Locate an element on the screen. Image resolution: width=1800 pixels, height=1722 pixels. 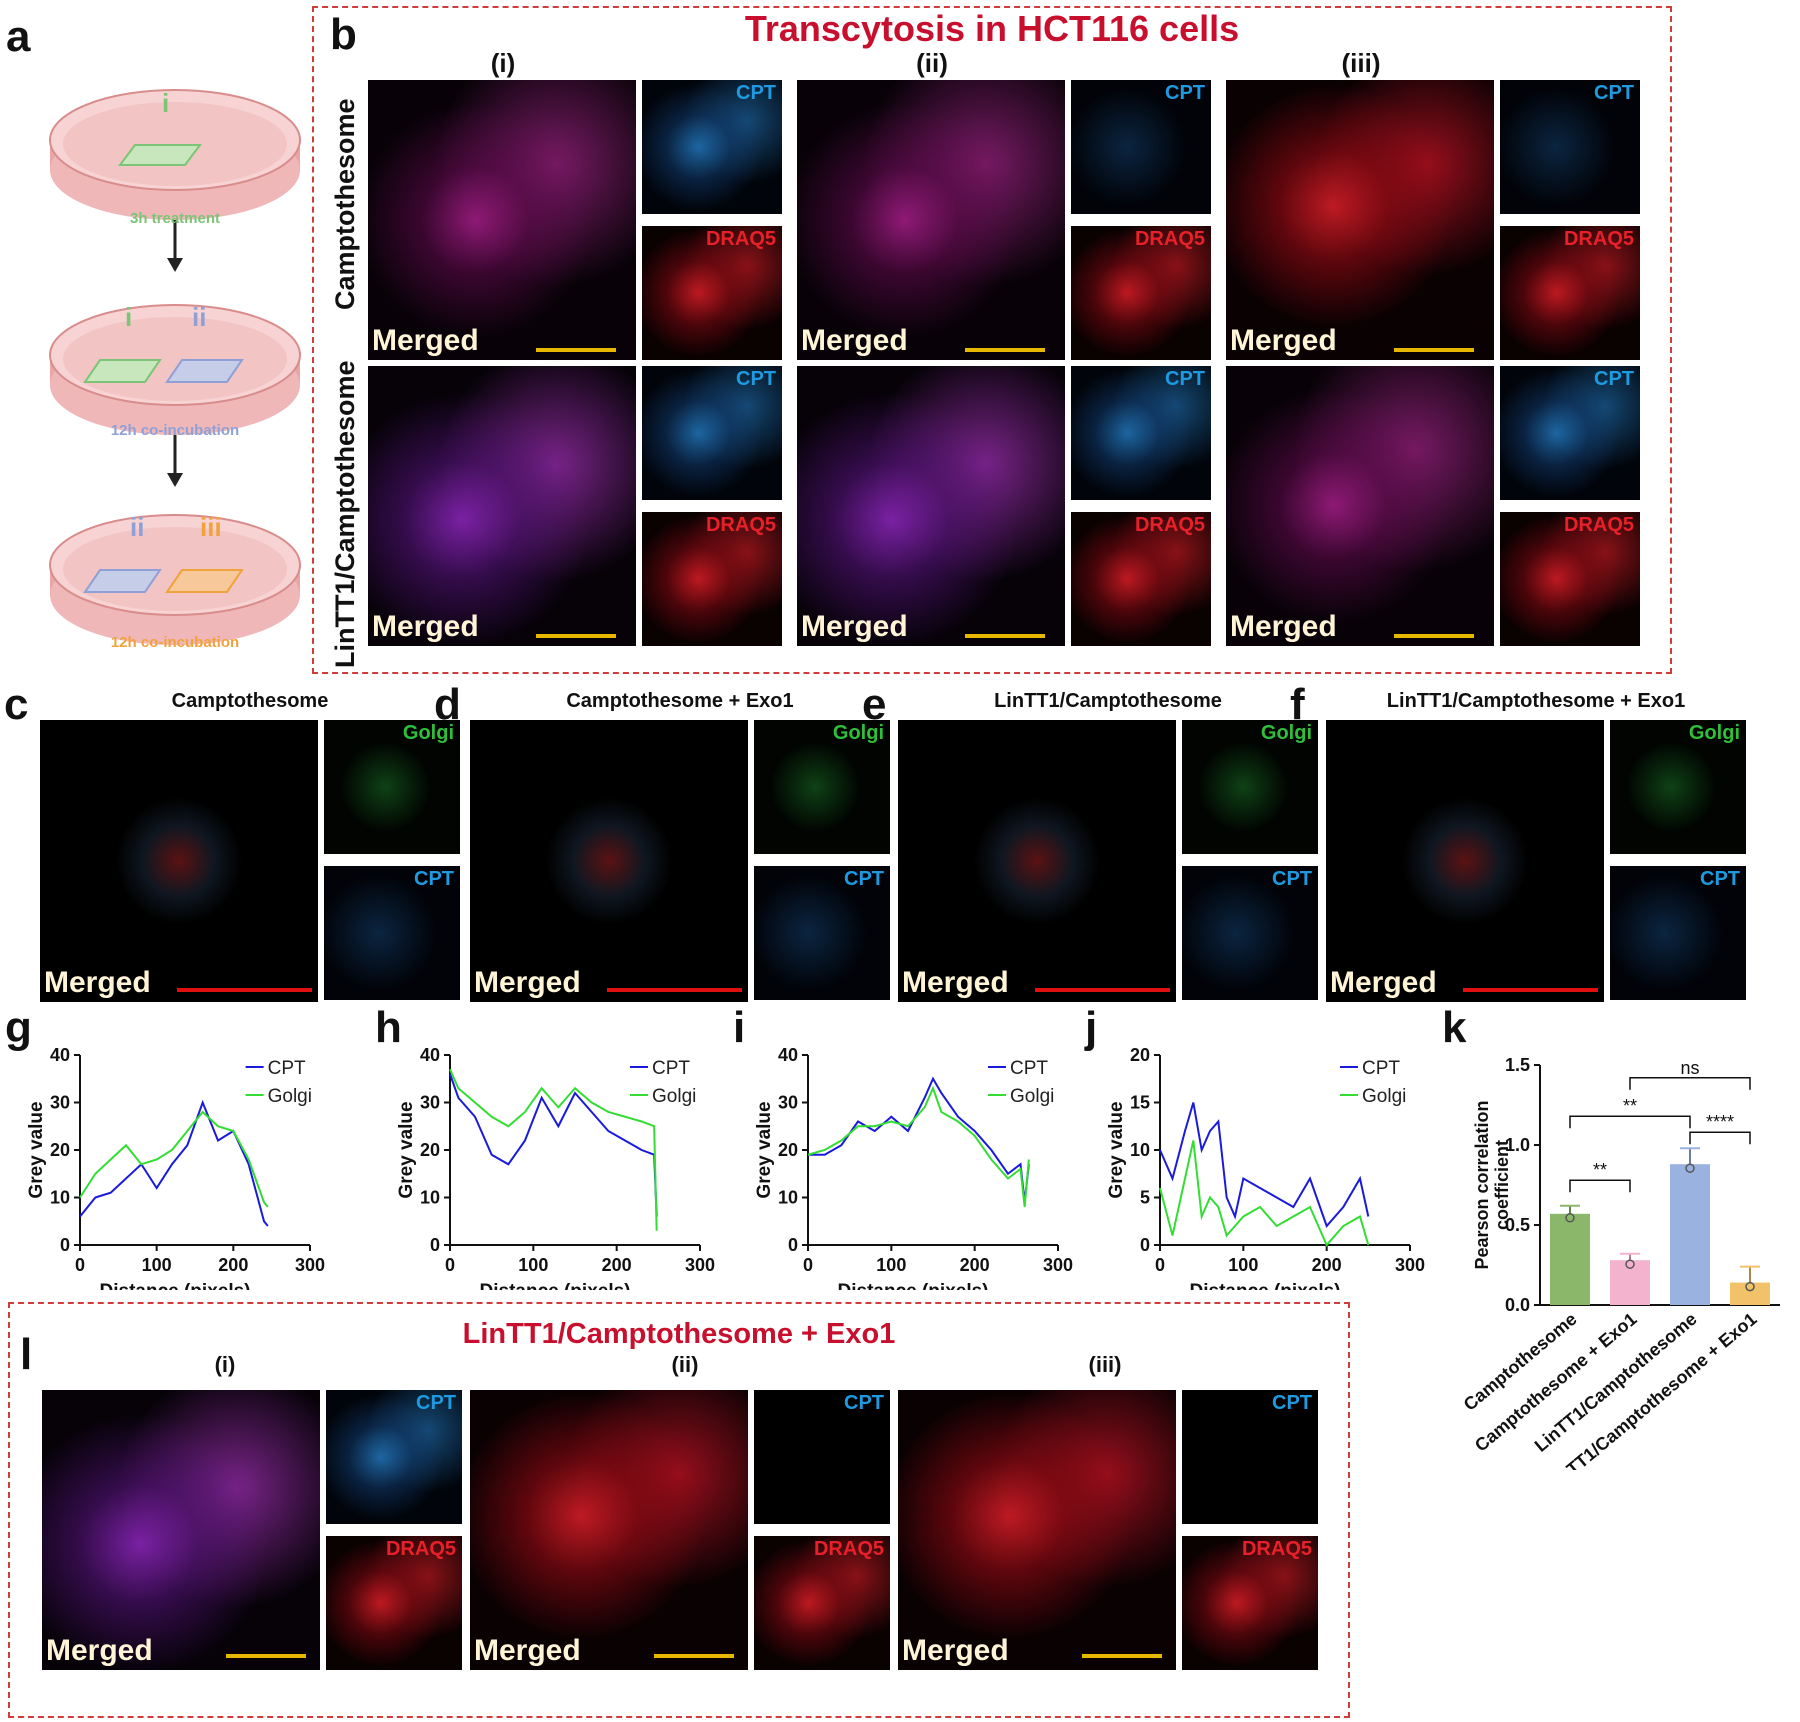
dish-2-label-ii: ii is located at coordinates (199, 317).